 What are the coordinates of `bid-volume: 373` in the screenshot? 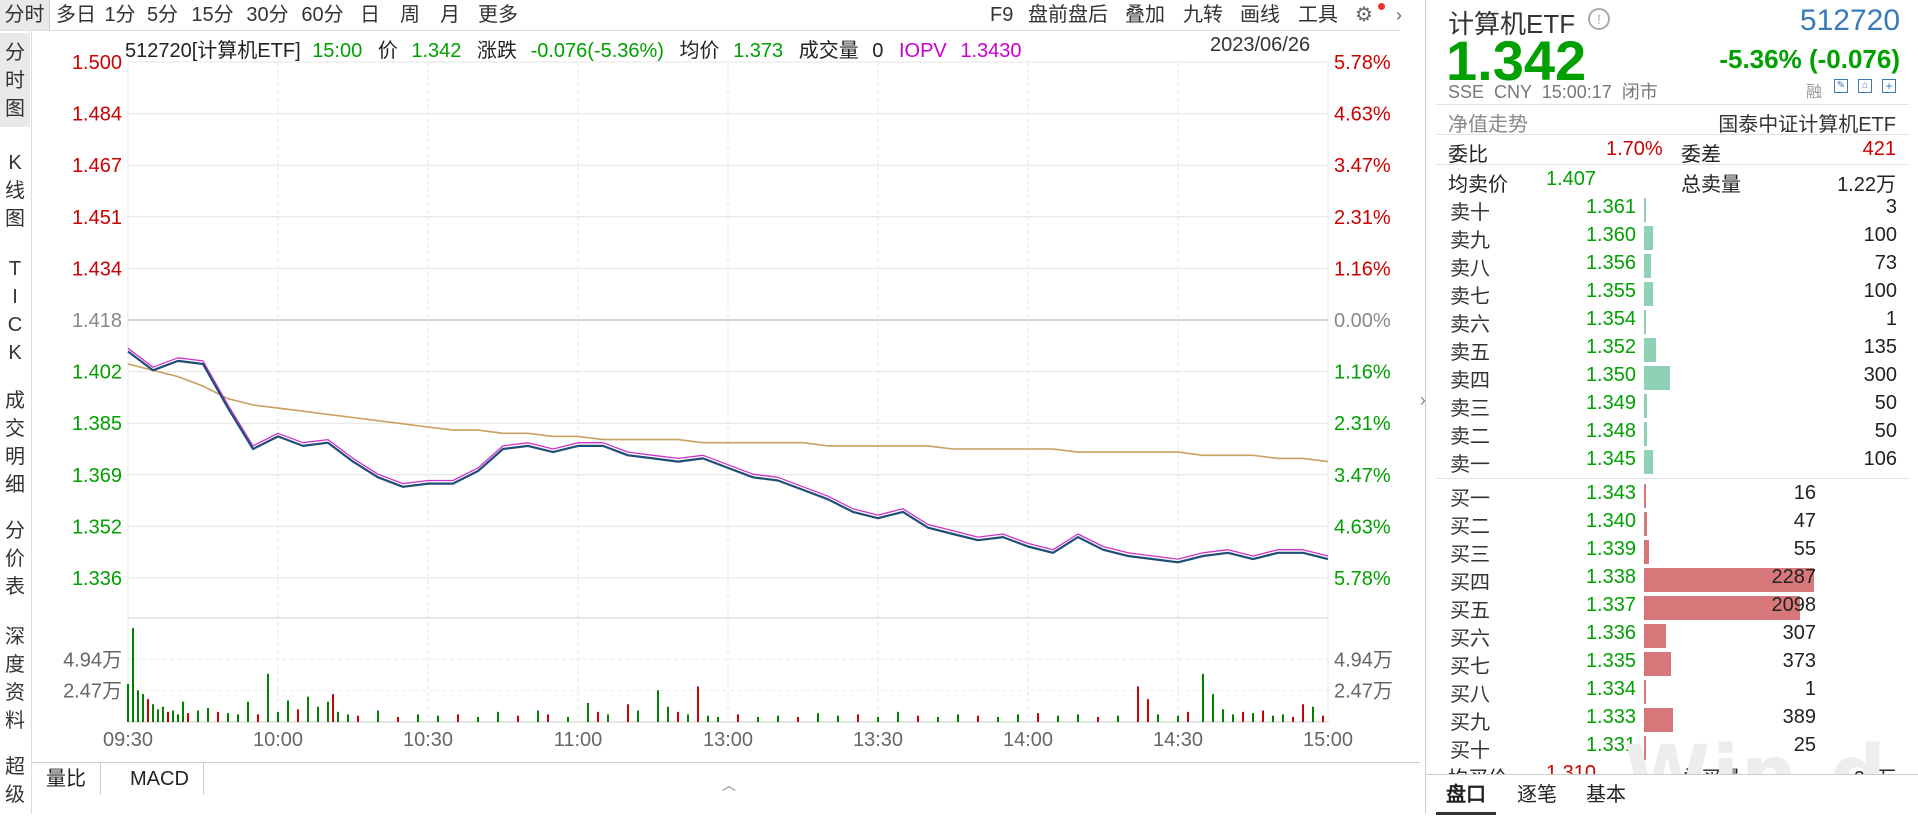 It's located at (1799, 661).